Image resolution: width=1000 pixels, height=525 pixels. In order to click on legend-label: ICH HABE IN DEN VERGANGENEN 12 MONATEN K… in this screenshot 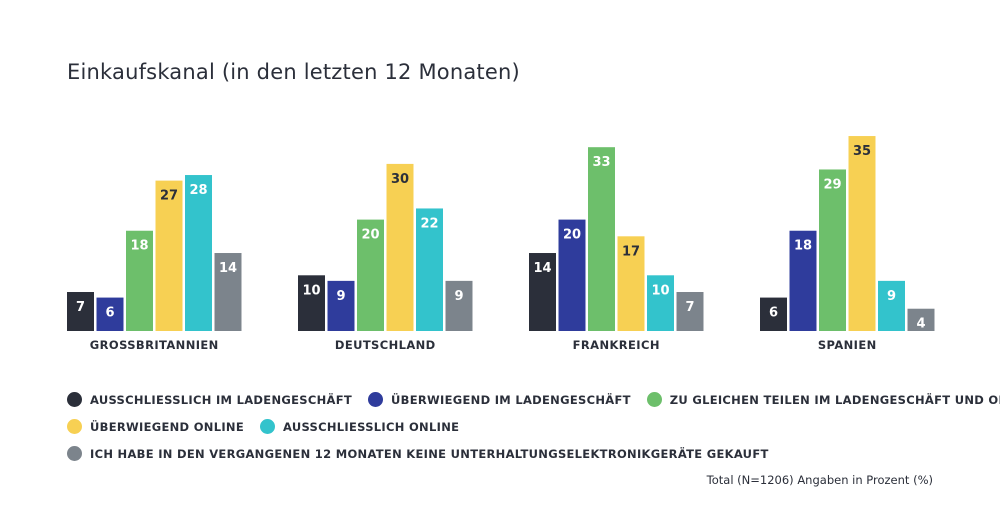, I will do `click(429, 453)`.